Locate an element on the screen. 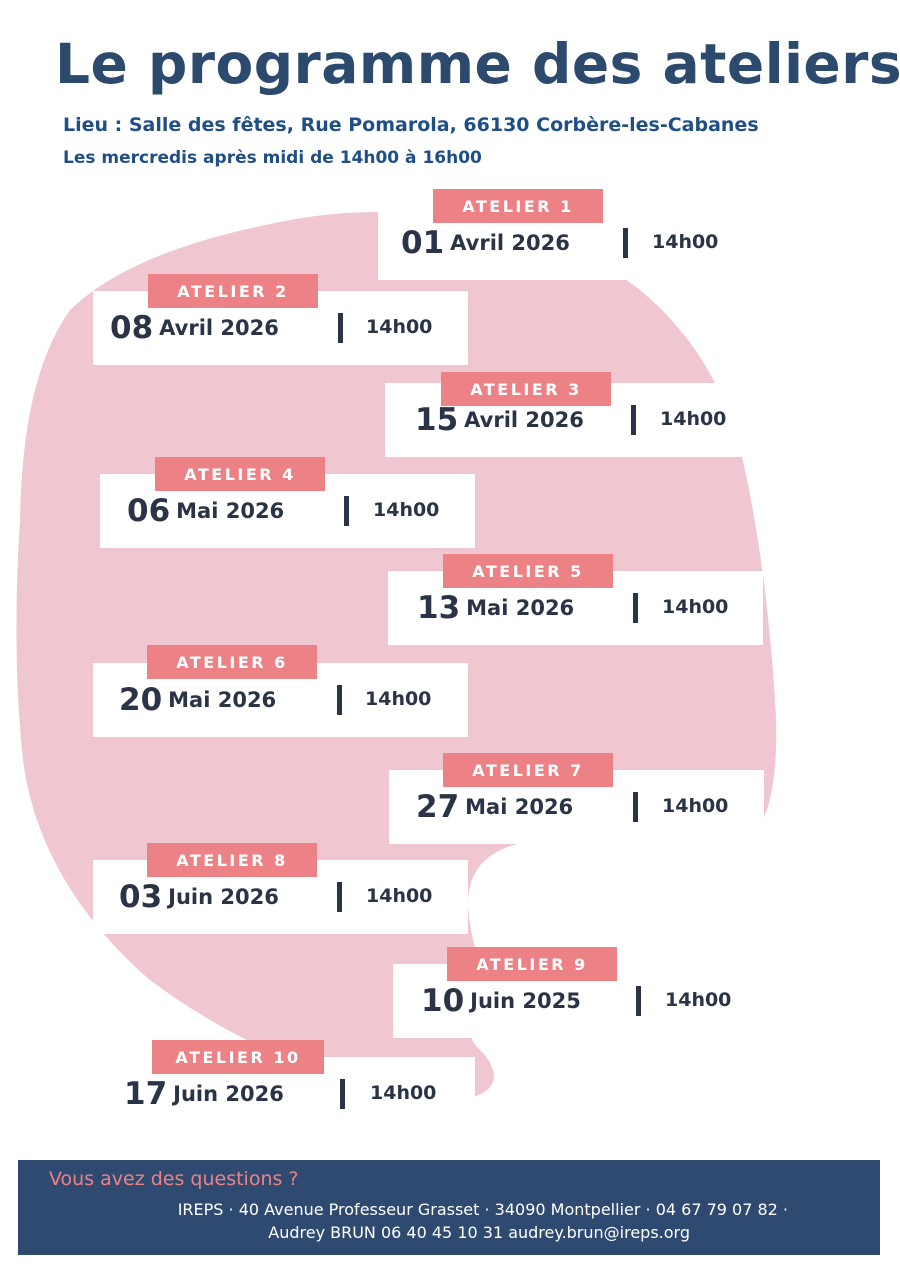  atelier-day: 27 is located at coordinates (438, 807).